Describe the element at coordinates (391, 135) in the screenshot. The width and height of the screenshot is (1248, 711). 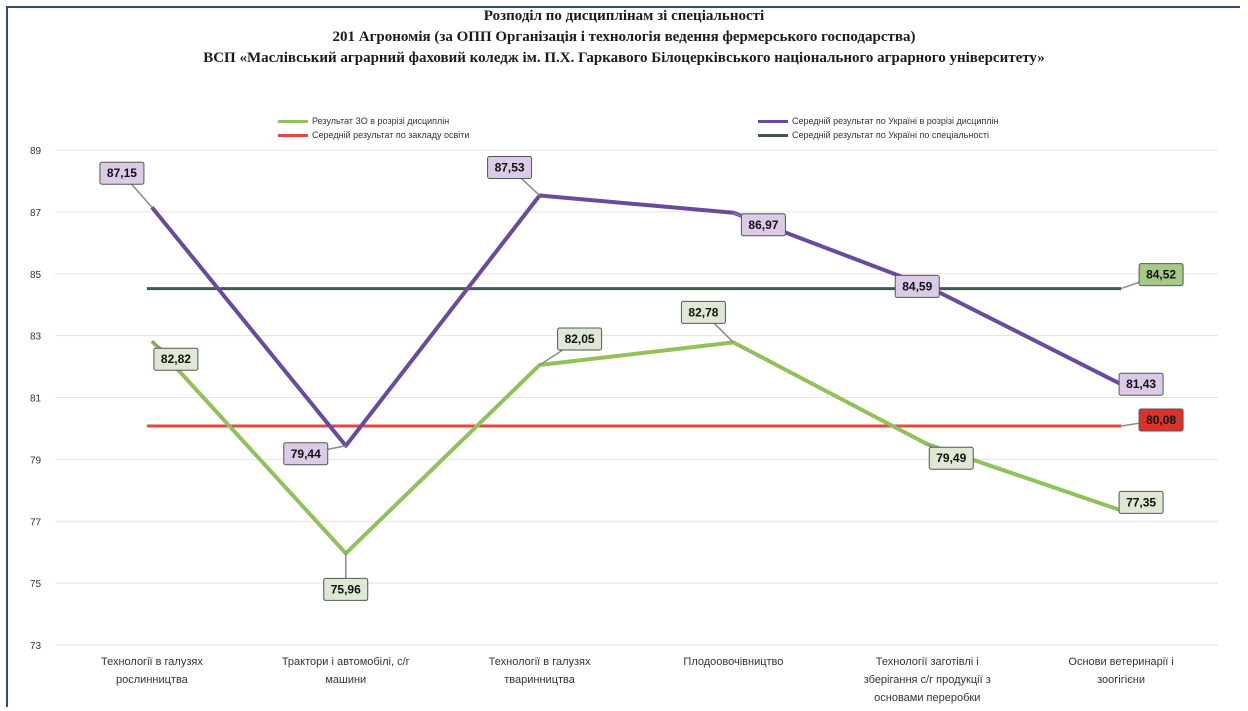
I see `legend-label: Середній результат по закладу освіти` at that location.